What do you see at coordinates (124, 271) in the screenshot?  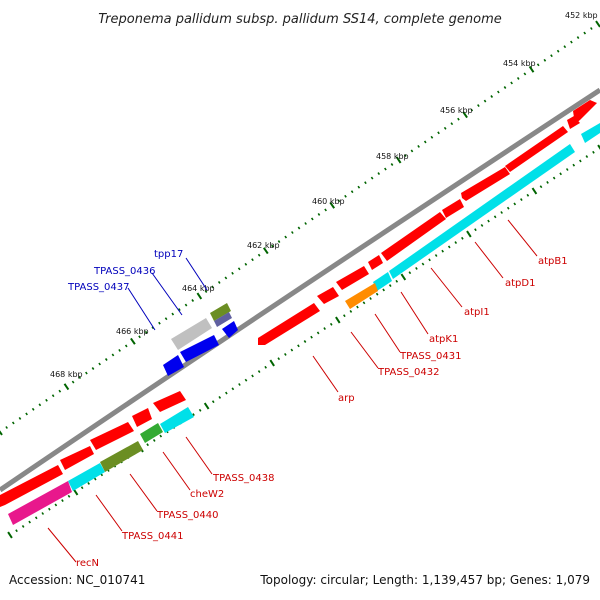 I see `label-TPASS_0436: TPASS_0436` at bounding box center [124, 271].